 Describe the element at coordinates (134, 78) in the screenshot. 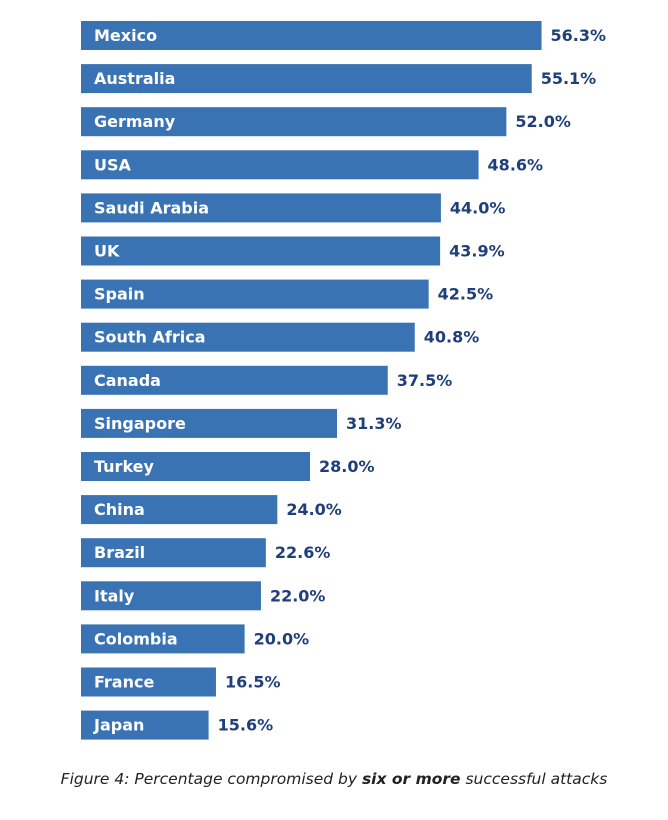

I see `category-label-australia: Australia` at that location.